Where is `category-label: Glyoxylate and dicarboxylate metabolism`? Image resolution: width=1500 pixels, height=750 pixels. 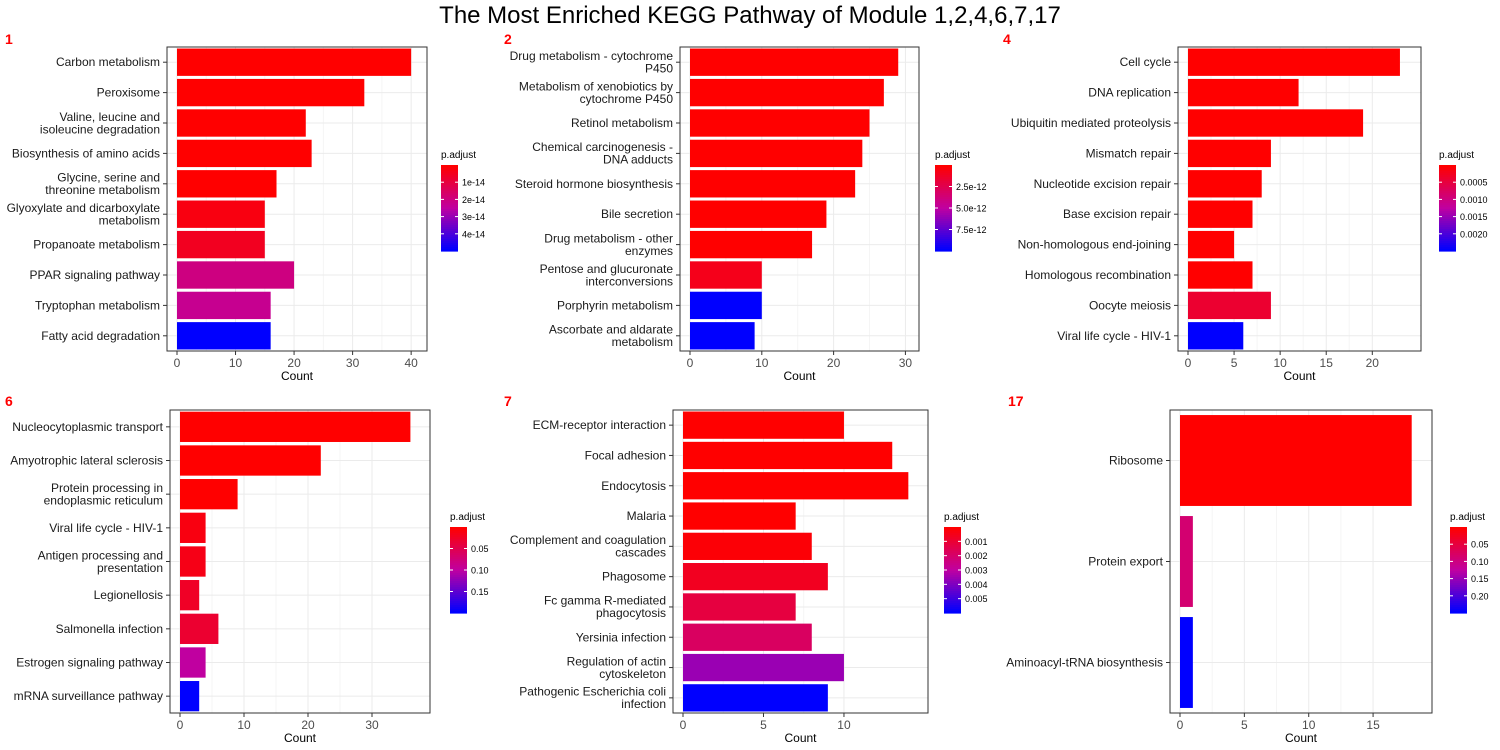
category-label: Glyoxylate and dicarboxylate metabolism is located at coordinates (84, 214).